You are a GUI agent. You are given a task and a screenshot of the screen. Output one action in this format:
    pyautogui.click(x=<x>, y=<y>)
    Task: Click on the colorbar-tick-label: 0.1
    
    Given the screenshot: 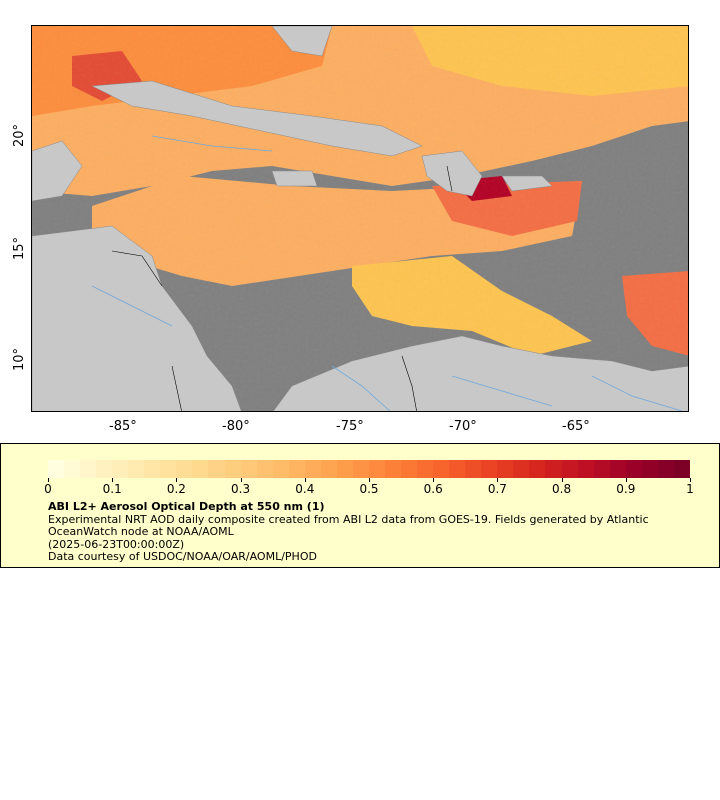 What is the action you would take?
    pyautogui.click(x=112, y=489)
    